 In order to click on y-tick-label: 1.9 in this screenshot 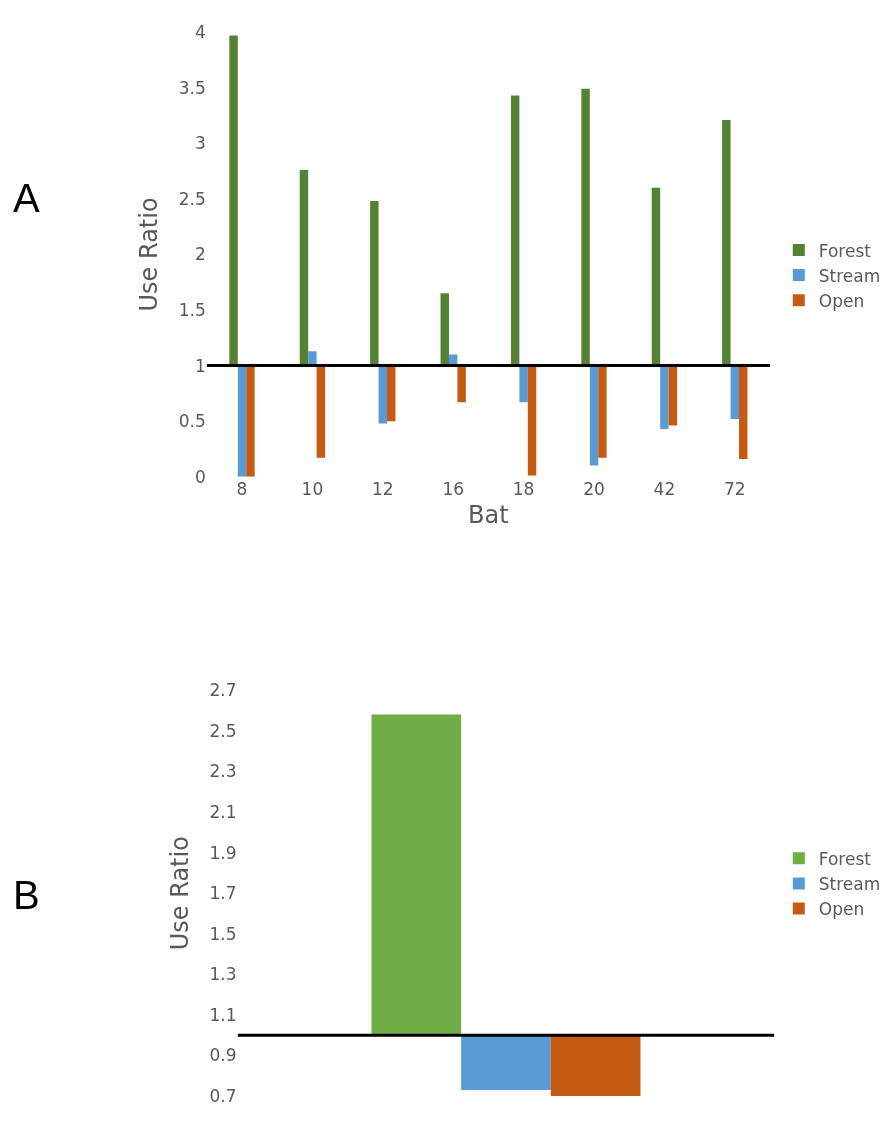, I will do `click(223, 852)`.